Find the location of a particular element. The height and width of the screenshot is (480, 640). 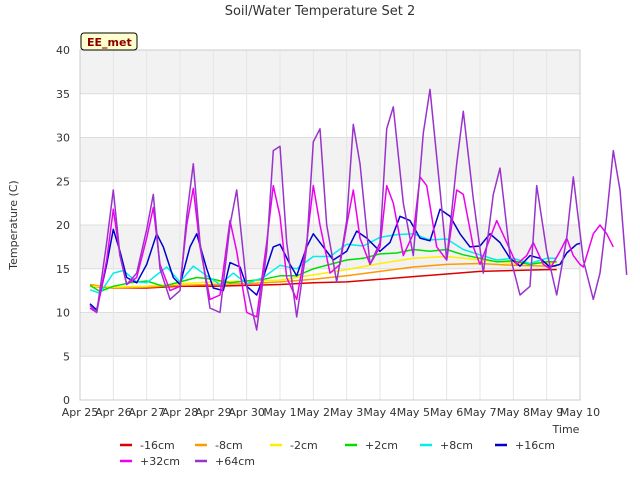

x-tick-label: Apr 26 is located at coordinates (113, 412).